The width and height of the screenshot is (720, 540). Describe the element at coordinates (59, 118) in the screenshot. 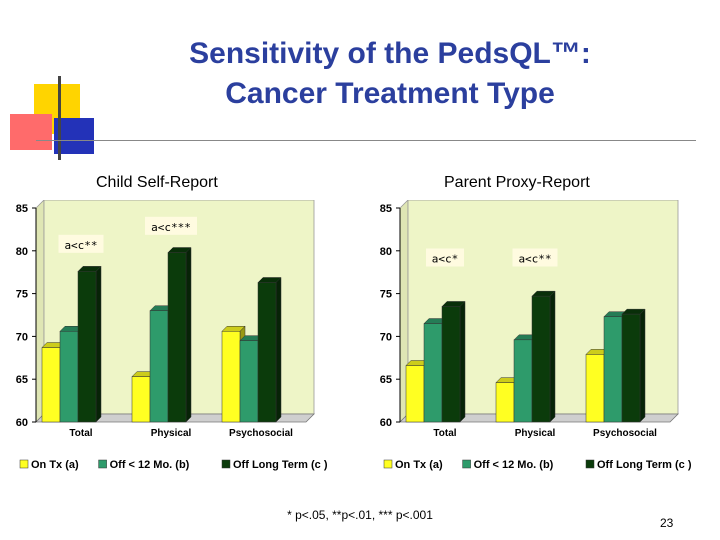

I see `decor-vertical-line` at that location.